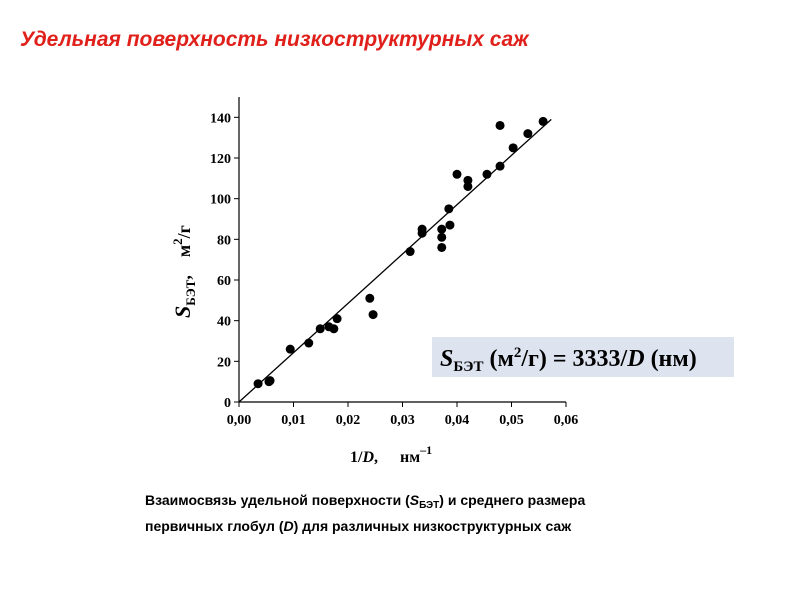 This screenshot has width=800, height=600. I want to click on y-tick-label: 80, so click(224, 240).